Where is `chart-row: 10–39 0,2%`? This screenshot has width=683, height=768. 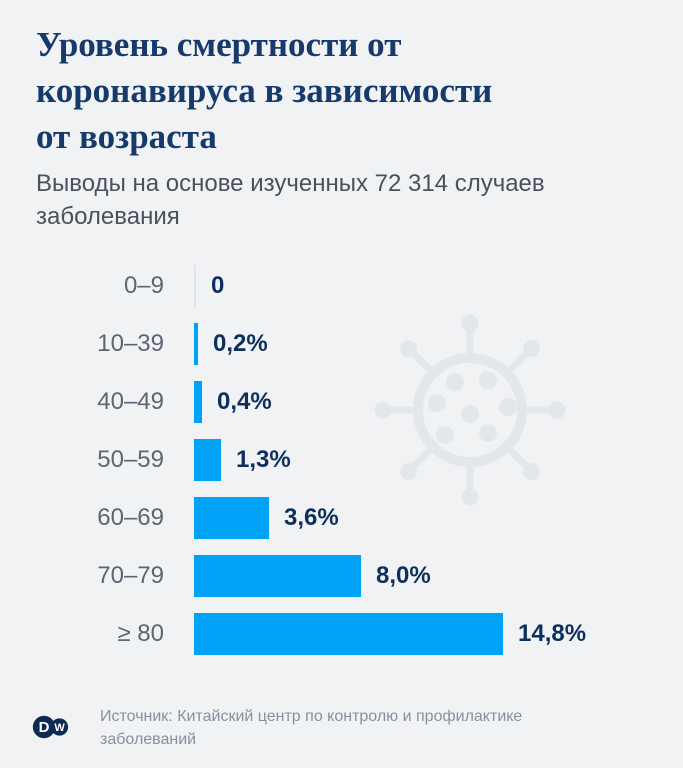
chart-row: 10–39 0,2% is located at coordinates (311, 344).